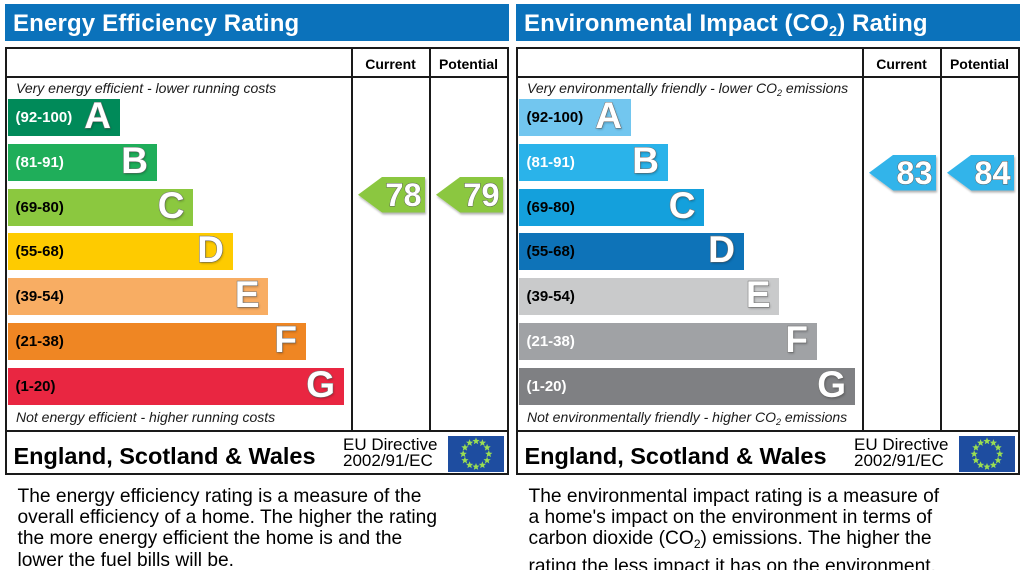  I want to click on svg-text: 79, so click(481, 195).